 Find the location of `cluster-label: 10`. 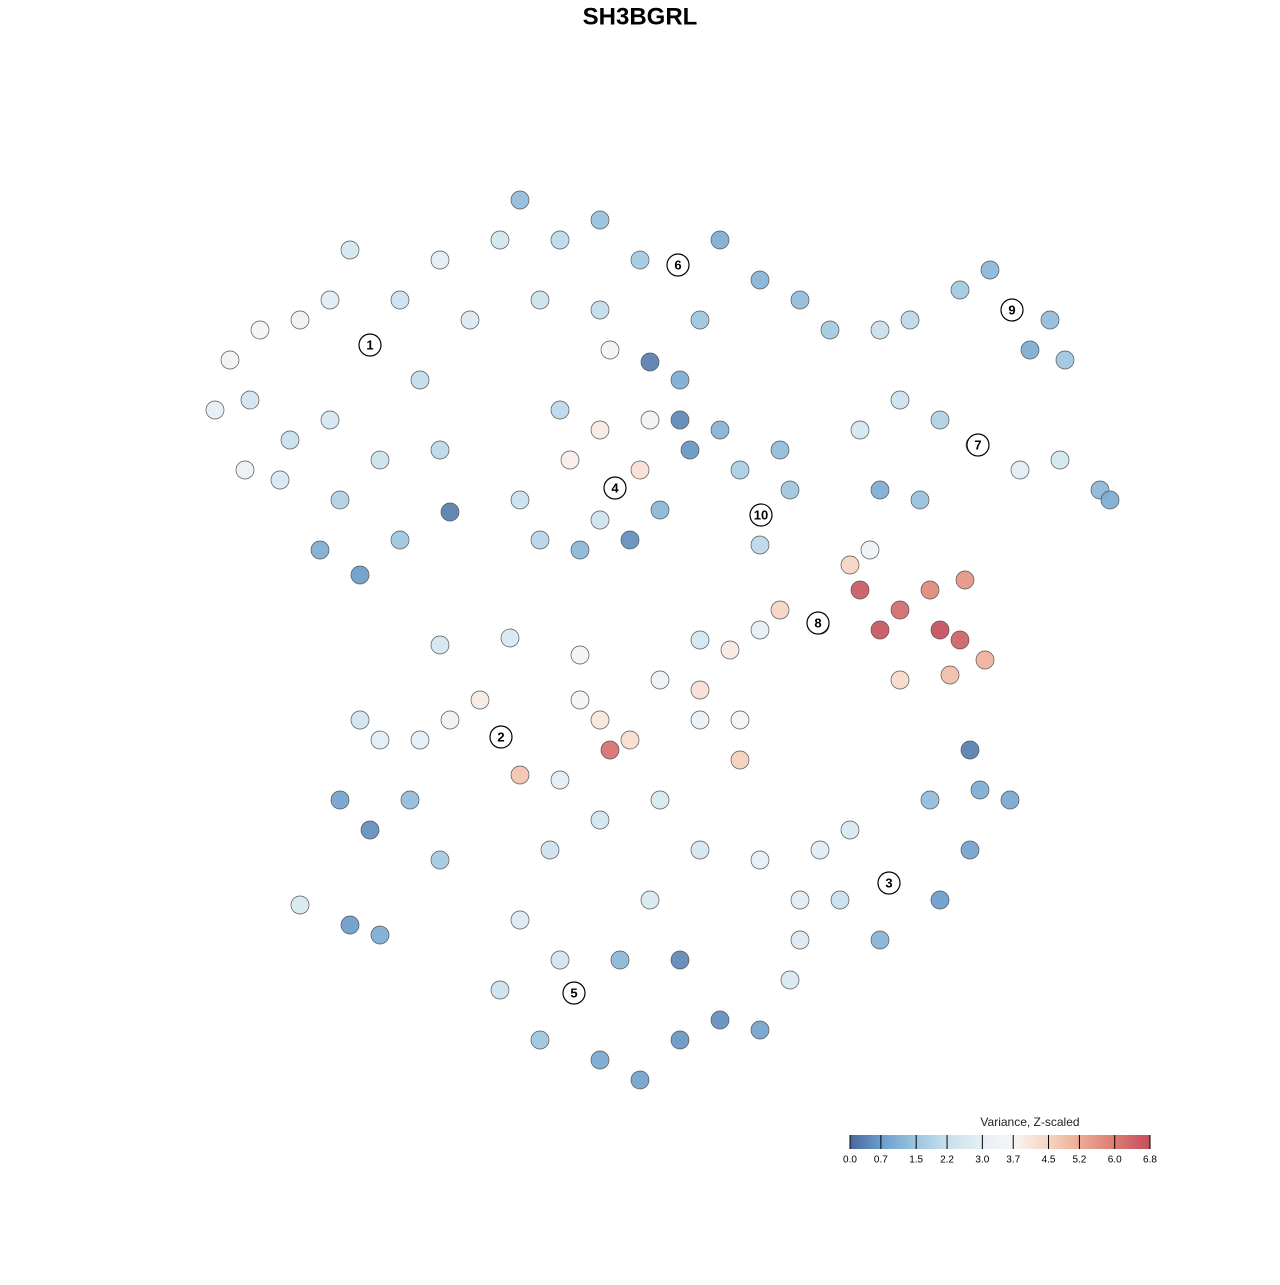

cluster-label: 10 is located at coordinates (761, 514).